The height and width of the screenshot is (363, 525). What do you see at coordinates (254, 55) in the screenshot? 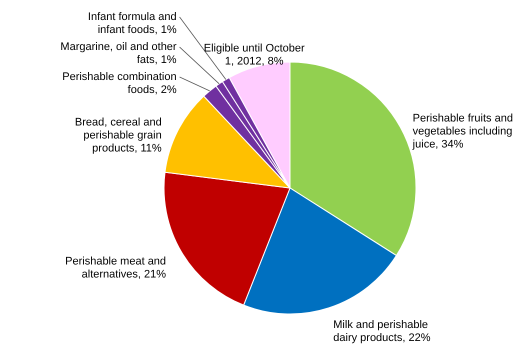
I see `slice-label: Eligible until October 1, 2012, 8%` at bounding box center [254, 55].